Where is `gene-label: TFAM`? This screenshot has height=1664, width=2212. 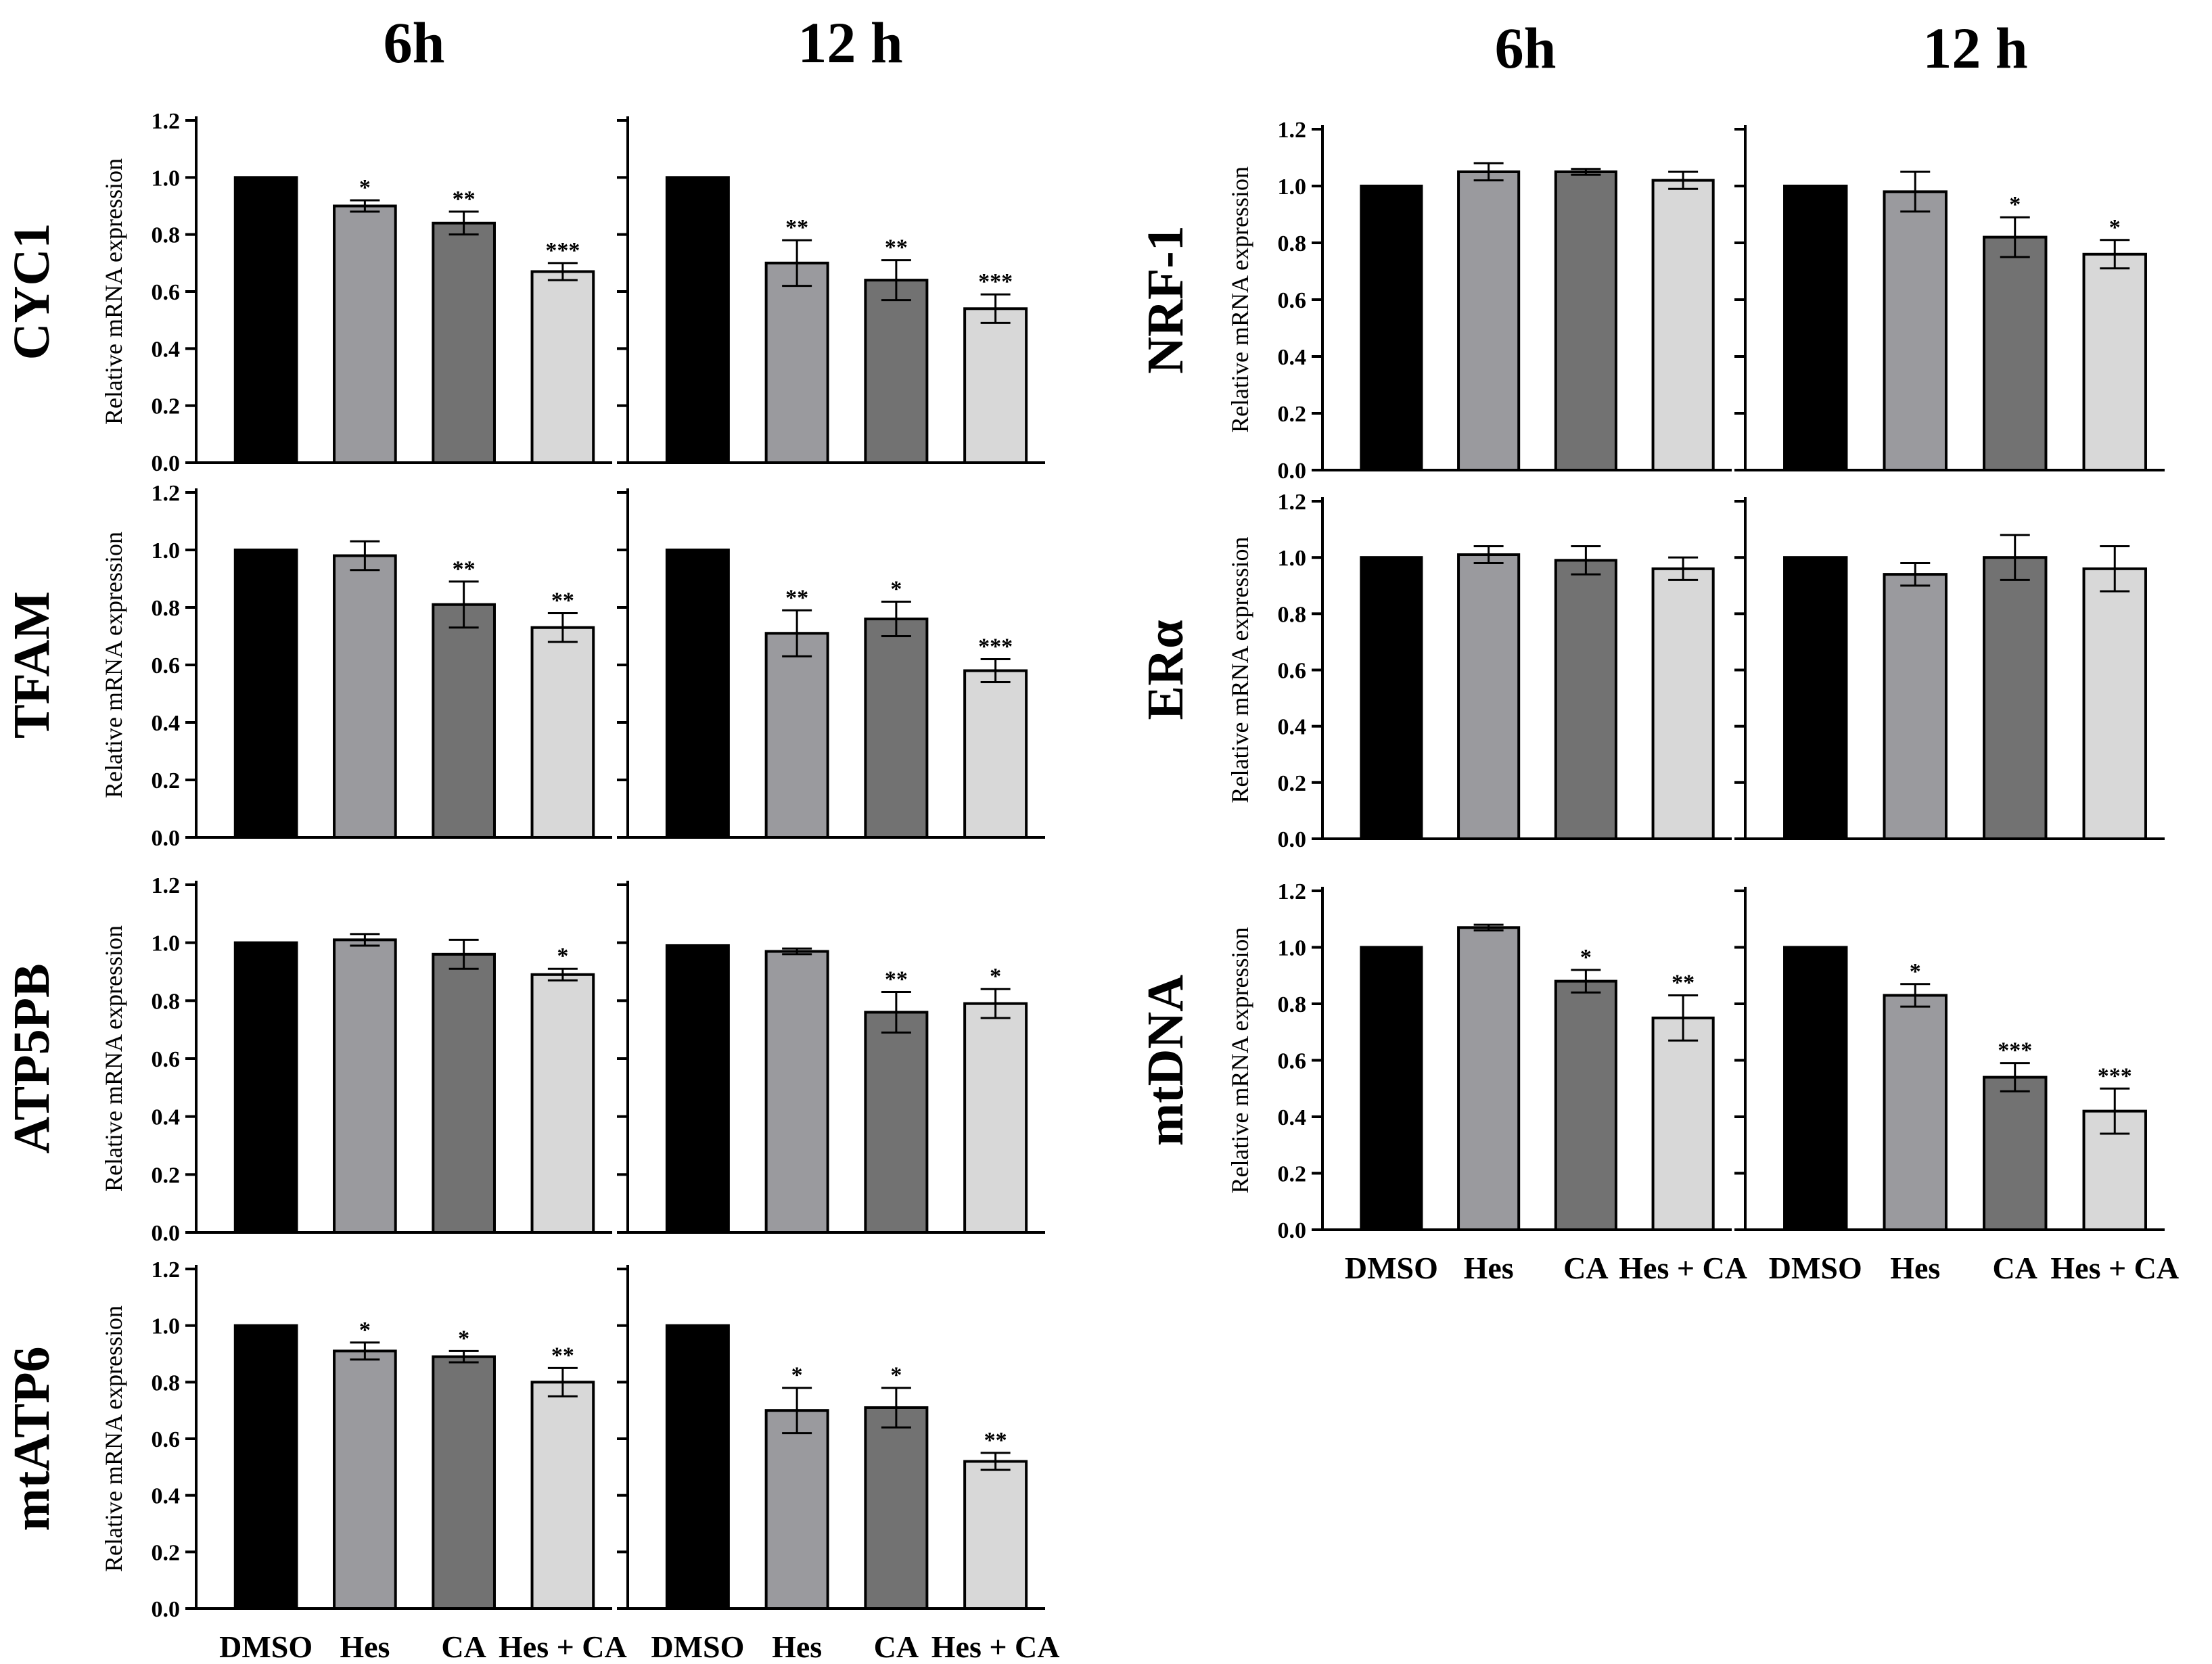 gene-label: TFAM is located at coordinates (31, 665).